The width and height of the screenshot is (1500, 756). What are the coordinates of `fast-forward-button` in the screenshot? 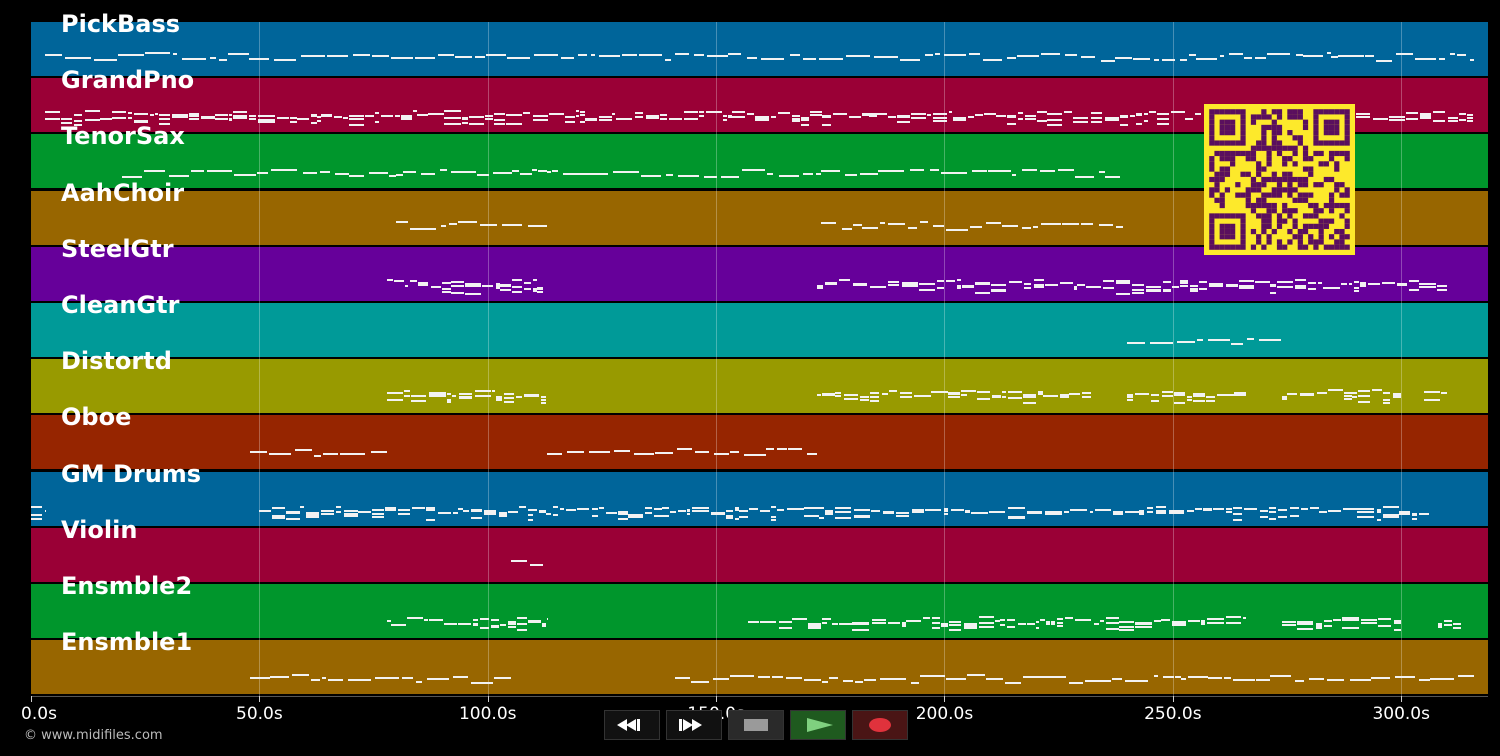 It's located at (694, 725).